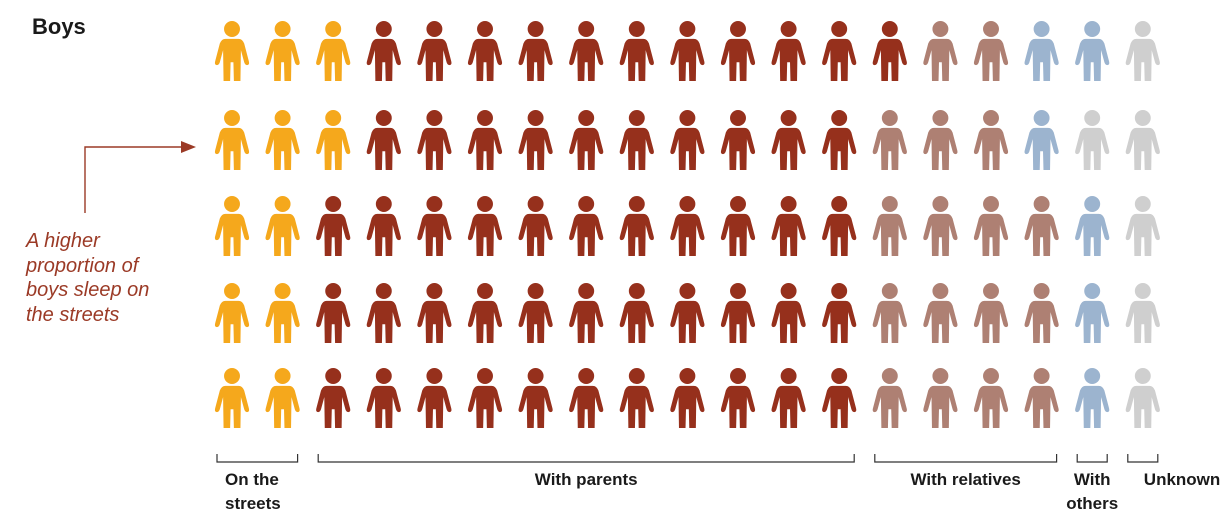 The height and width of the screenshot is (521, 1227). What do you see at coordinates (188, 147) in the screenshot?
I see `annotation-arrow-head` at bounding box center [188, 147].